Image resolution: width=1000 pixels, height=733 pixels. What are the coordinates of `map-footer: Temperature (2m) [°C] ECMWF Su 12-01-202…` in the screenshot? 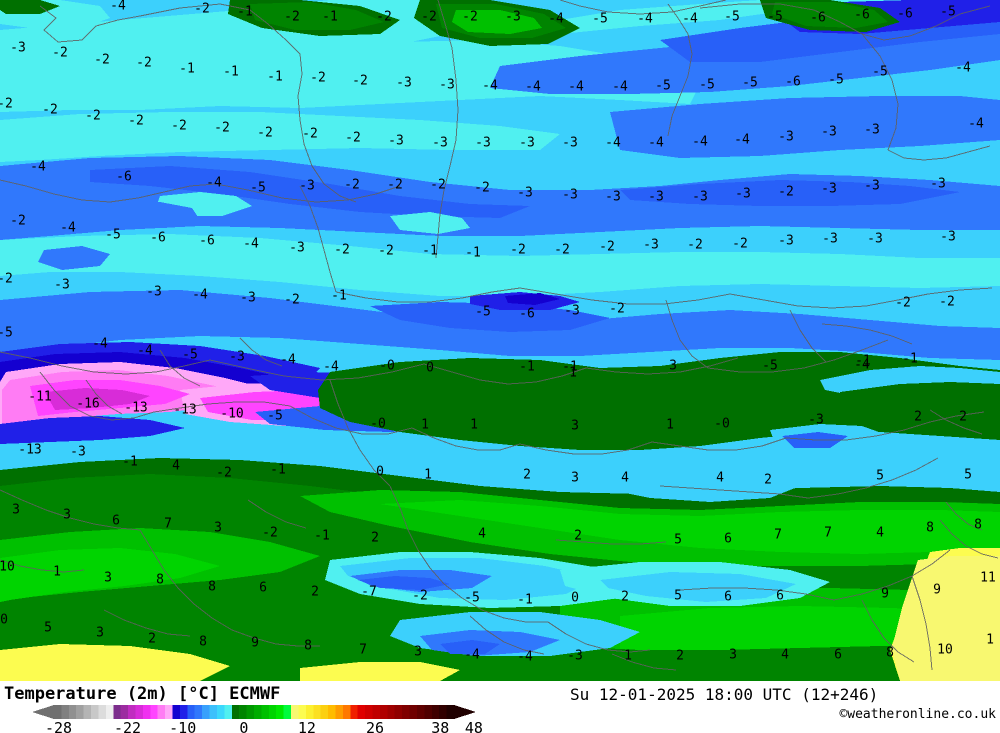 It's located at (500, 707).